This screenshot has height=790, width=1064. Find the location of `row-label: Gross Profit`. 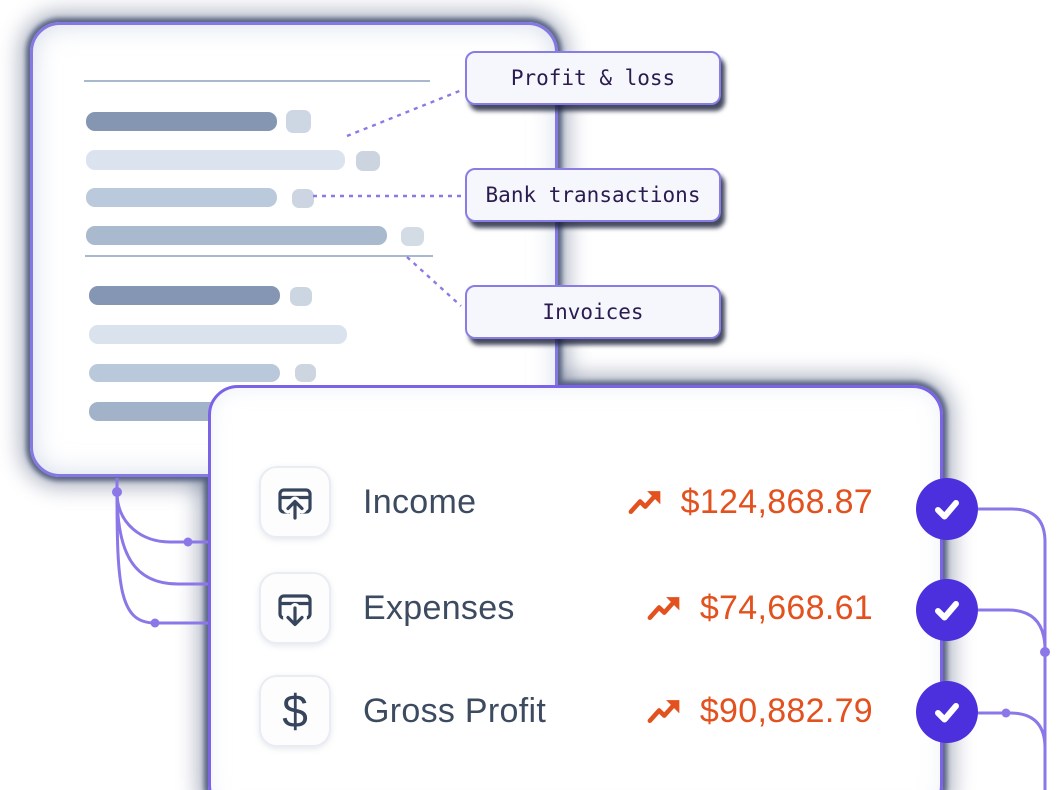

row-label: Gross Profit is located at coordinates (455, 710).